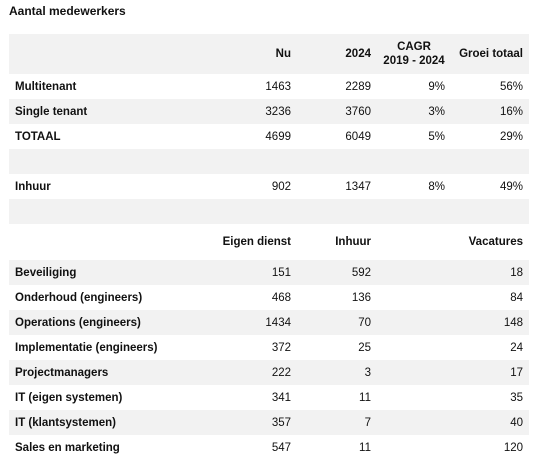 This screenshot has height=462, width=534. Describe the element at coordinates (69, 397) in the screenshot. I see `row-label: IT (eigen systemen)` at that location.